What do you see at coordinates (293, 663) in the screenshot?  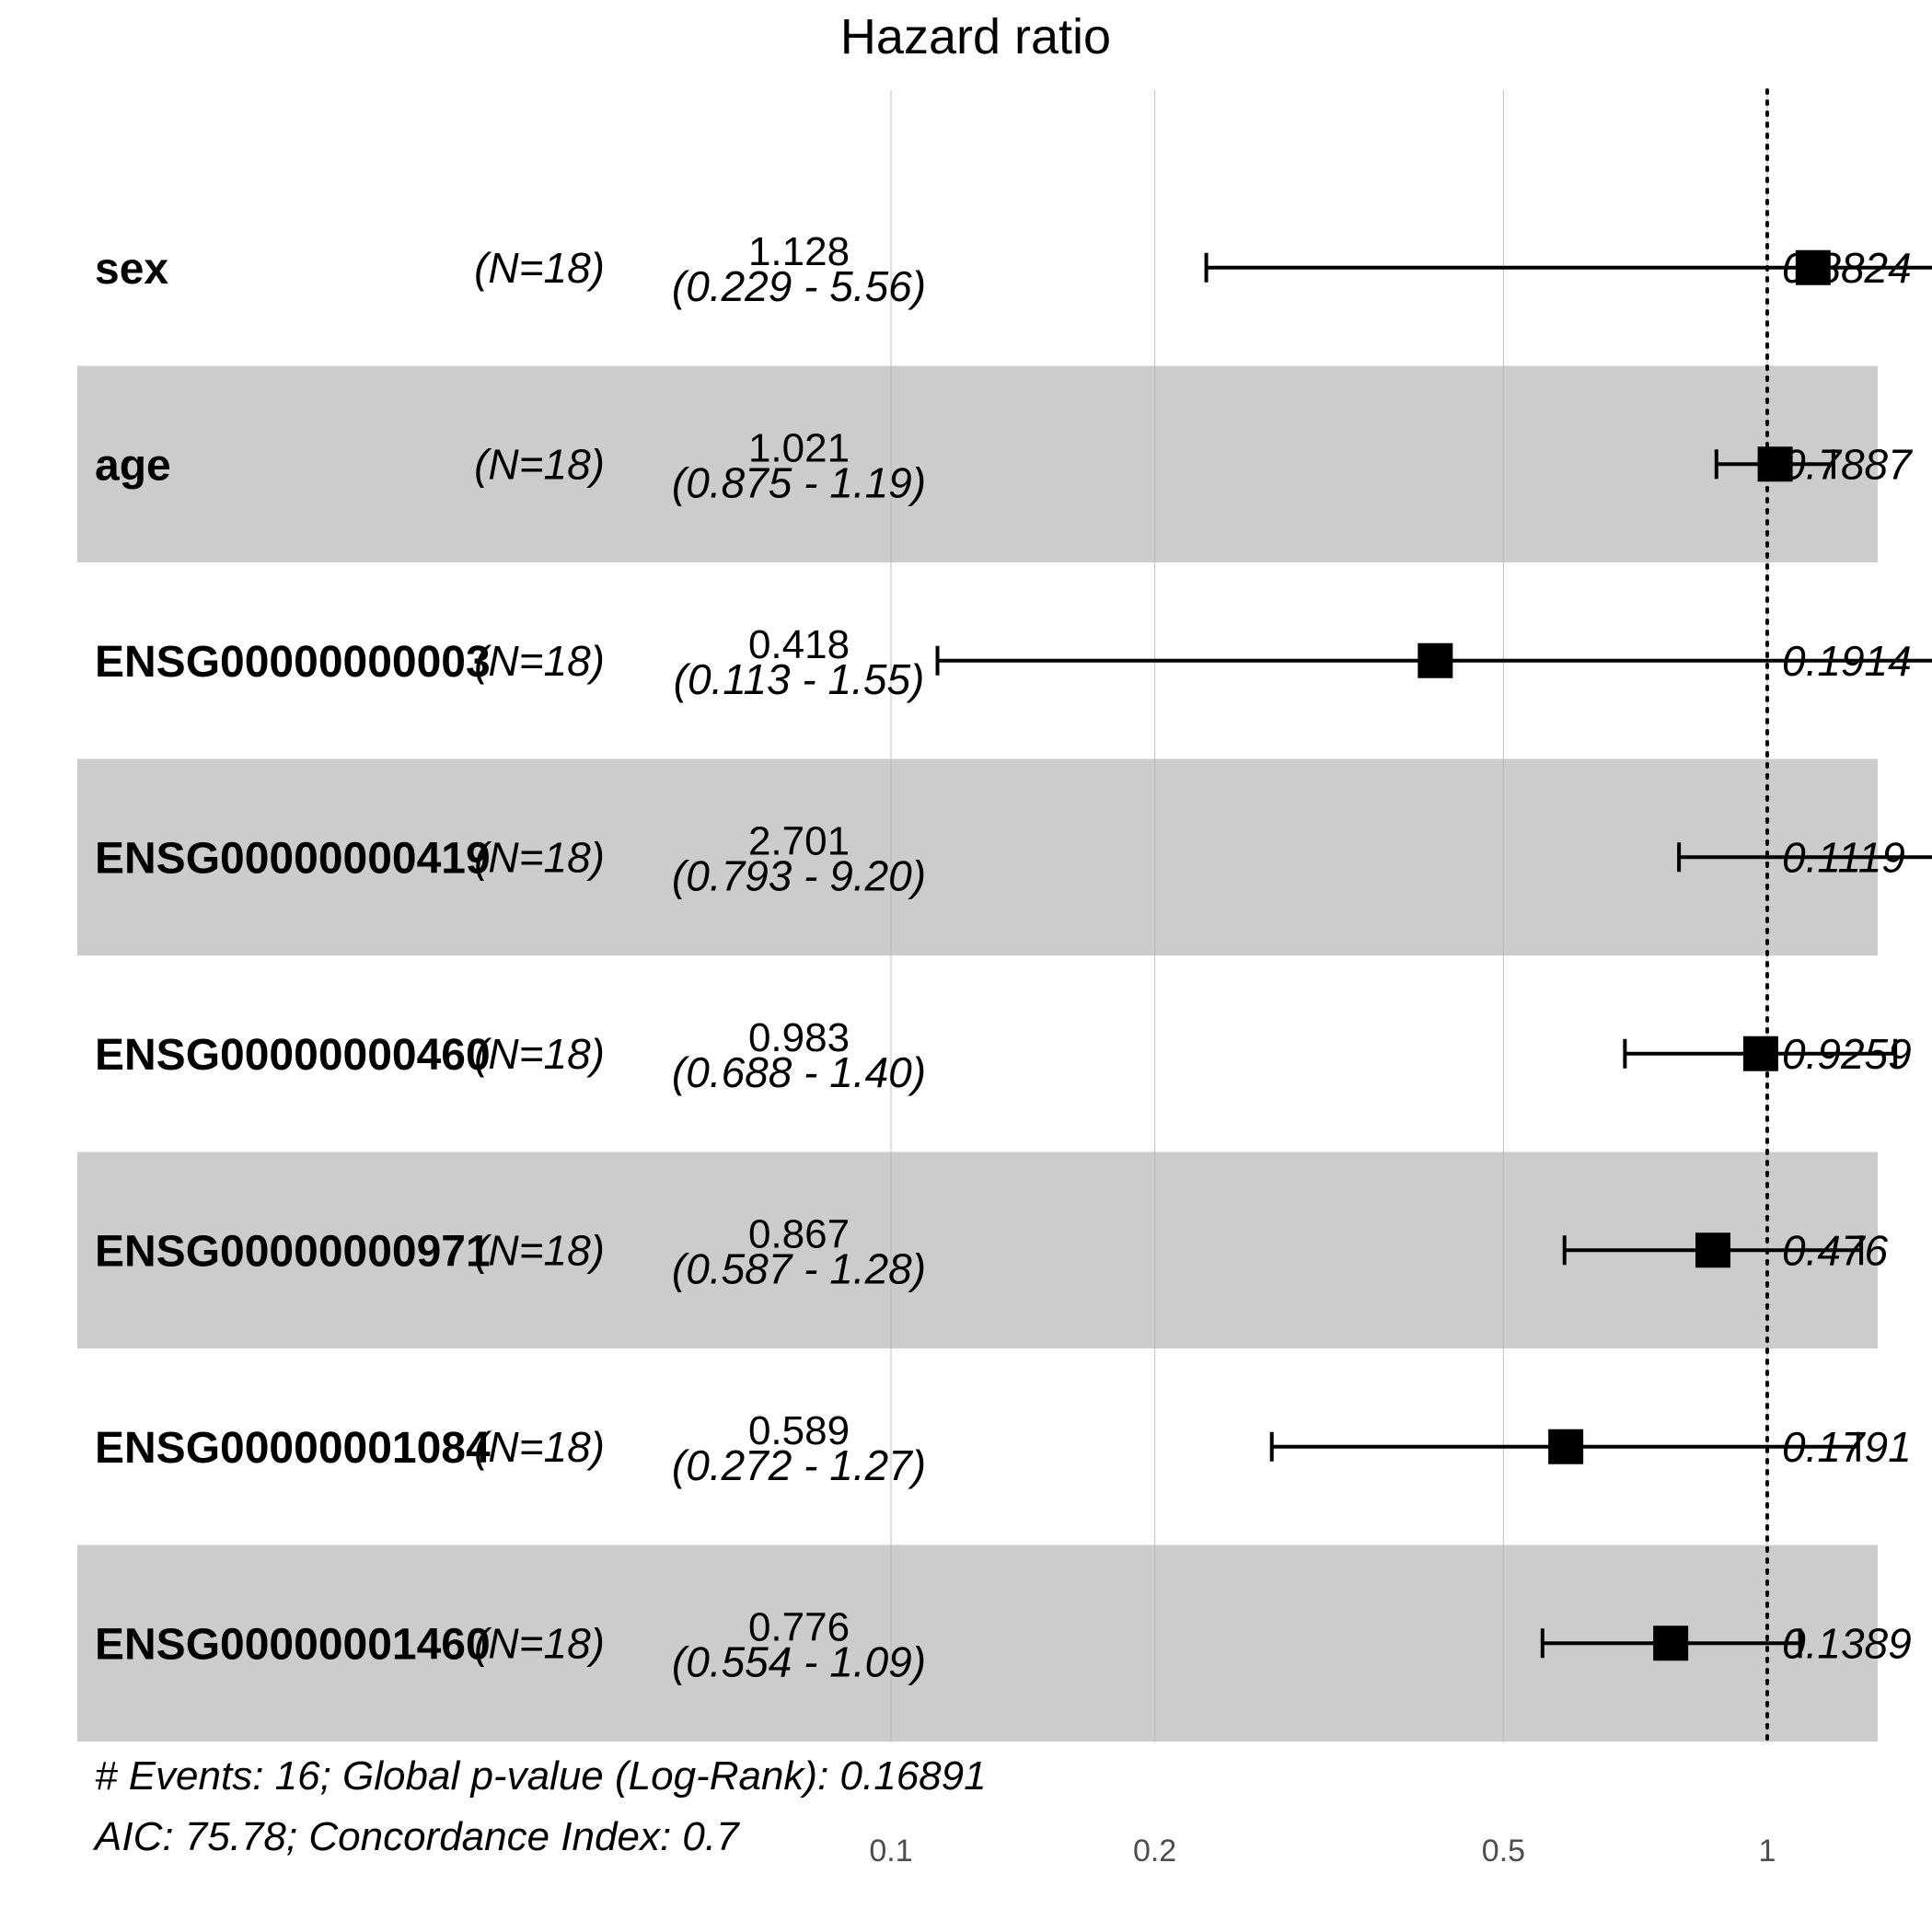 I see `variable-label: ENSG00000000003` at bounding box center [293, 663].